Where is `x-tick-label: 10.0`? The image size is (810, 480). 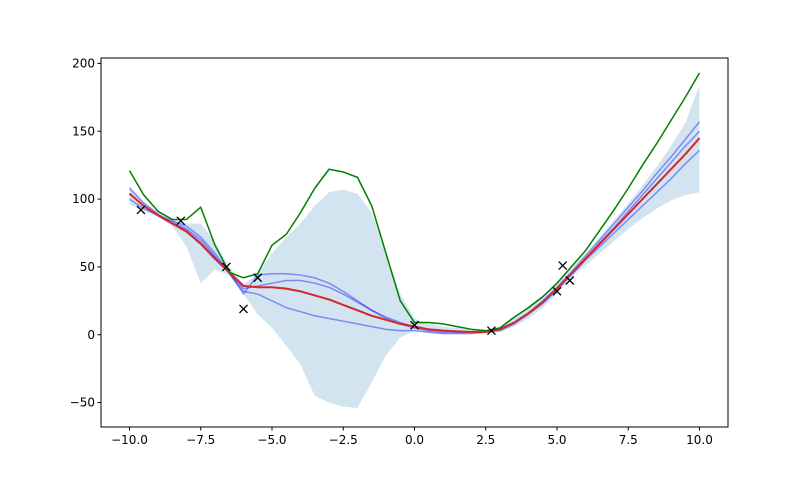
x-tick-label: 10.0 is located at coordinates (699, 440).